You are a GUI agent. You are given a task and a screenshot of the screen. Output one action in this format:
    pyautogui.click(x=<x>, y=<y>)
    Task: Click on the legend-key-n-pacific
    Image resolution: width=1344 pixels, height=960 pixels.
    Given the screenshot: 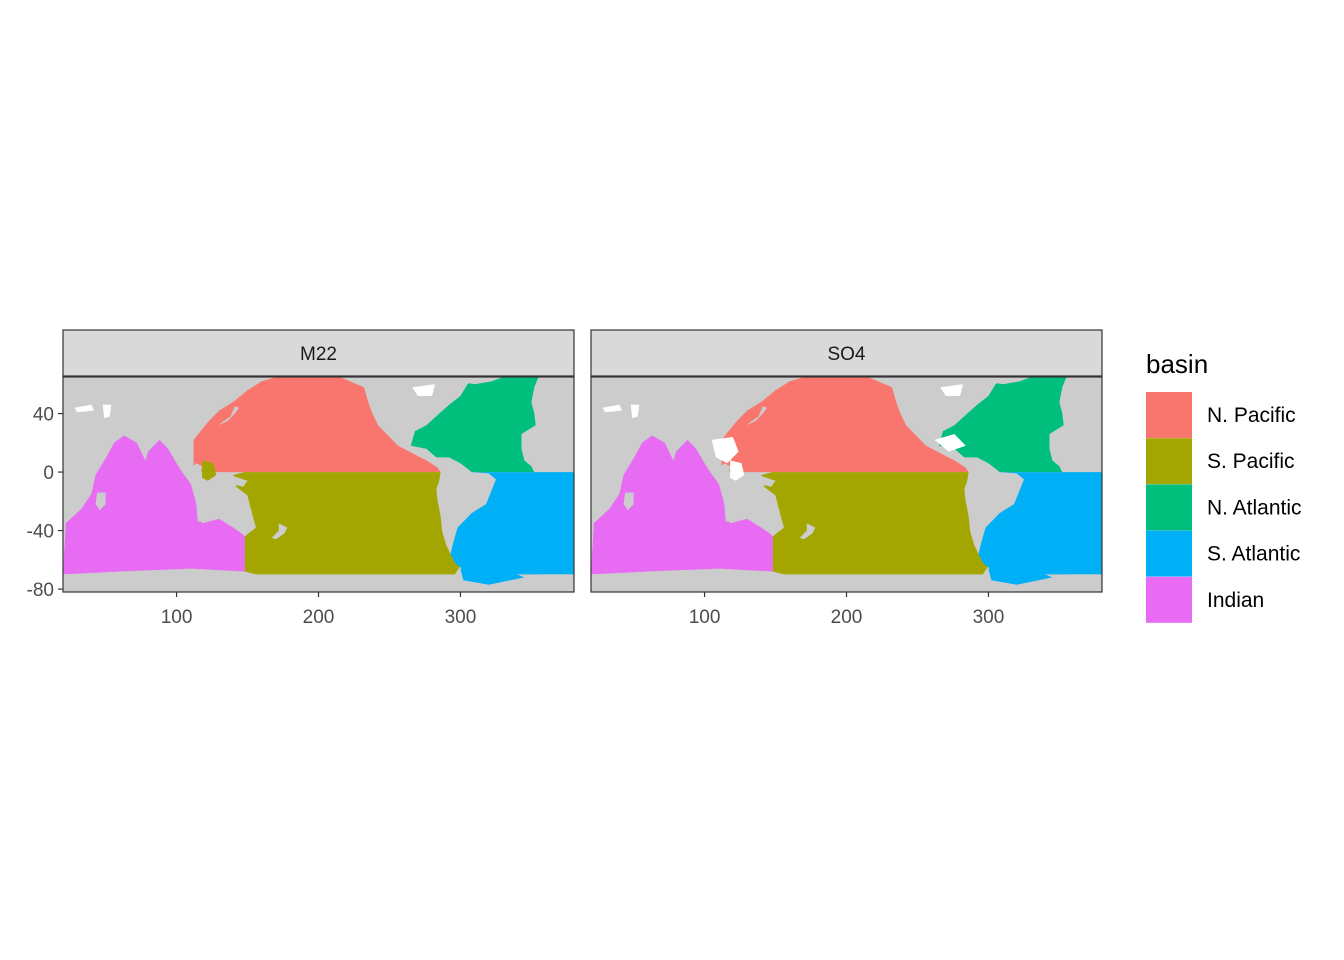 What is the action you would take?
    pyautogui.click(x=1169, y=415)
    